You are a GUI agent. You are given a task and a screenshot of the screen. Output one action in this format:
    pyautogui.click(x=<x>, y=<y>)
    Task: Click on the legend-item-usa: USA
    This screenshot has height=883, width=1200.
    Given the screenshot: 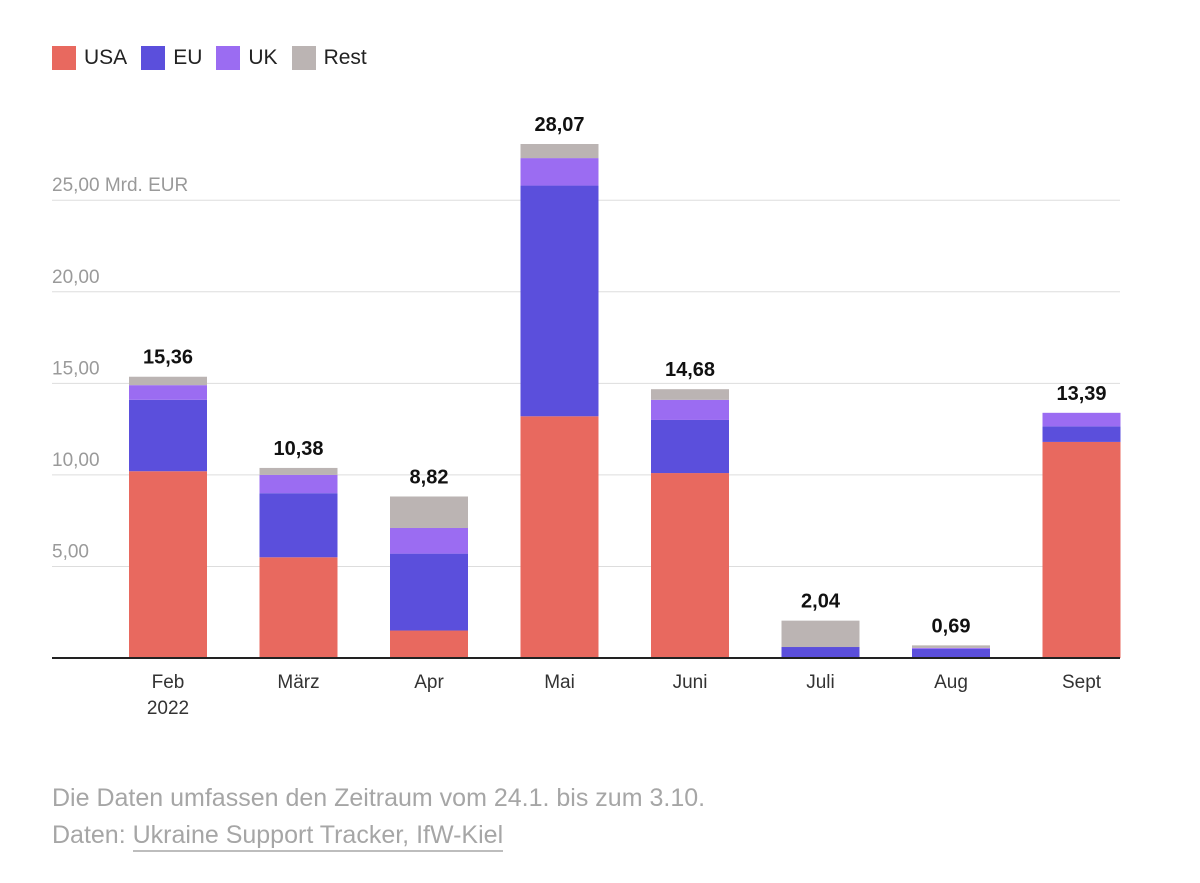 What is the action you would take?
    pyautogui.click(x=89, y=58)
    